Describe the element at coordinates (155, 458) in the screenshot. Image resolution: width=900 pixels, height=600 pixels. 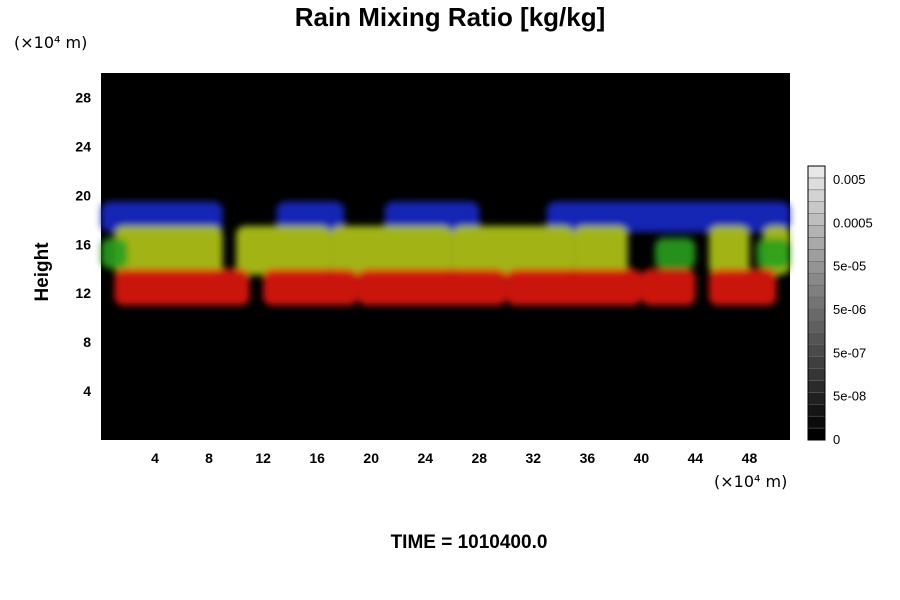
I see `x-tick-label: 4` at that location.